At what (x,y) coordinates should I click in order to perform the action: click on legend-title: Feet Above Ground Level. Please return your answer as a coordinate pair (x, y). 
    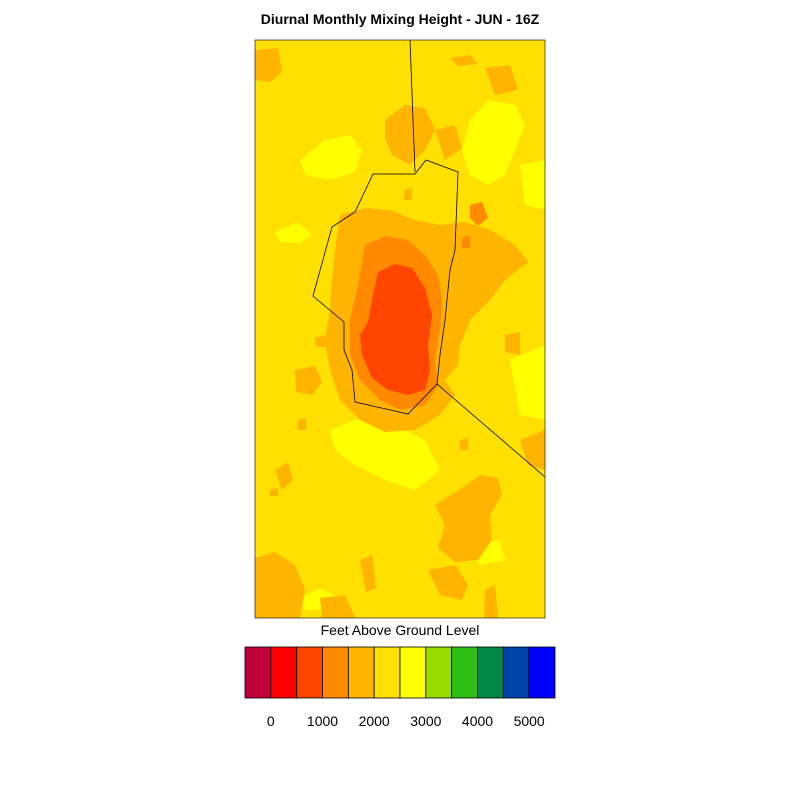
    Looking at the image, I should click on (400, 630).